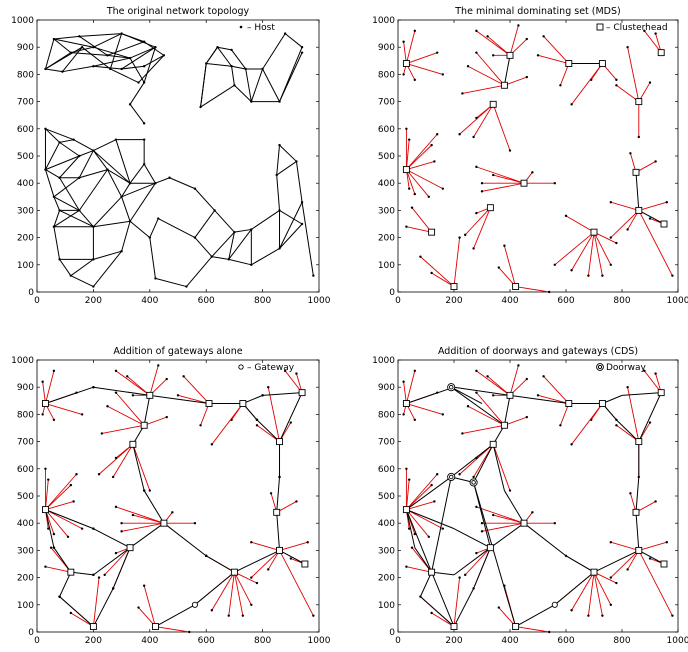 This screenshot has width=688, height=652. I want to click on legend: Doorway, so click(621, 368).